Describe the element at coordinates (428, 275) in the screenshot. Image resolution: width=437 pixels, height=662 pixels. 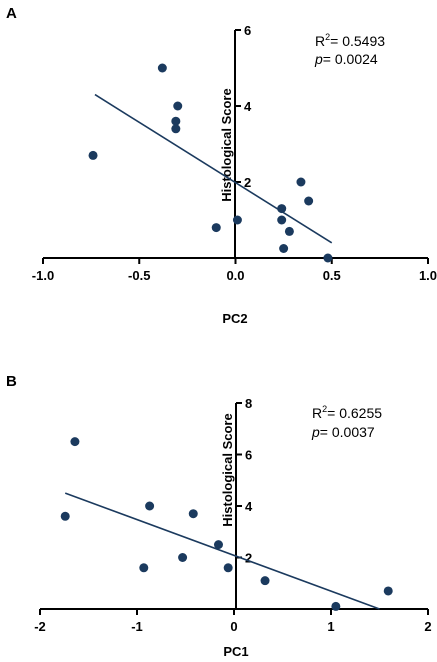
I see `panel-a-x-tick-label: 1.0` at that location.